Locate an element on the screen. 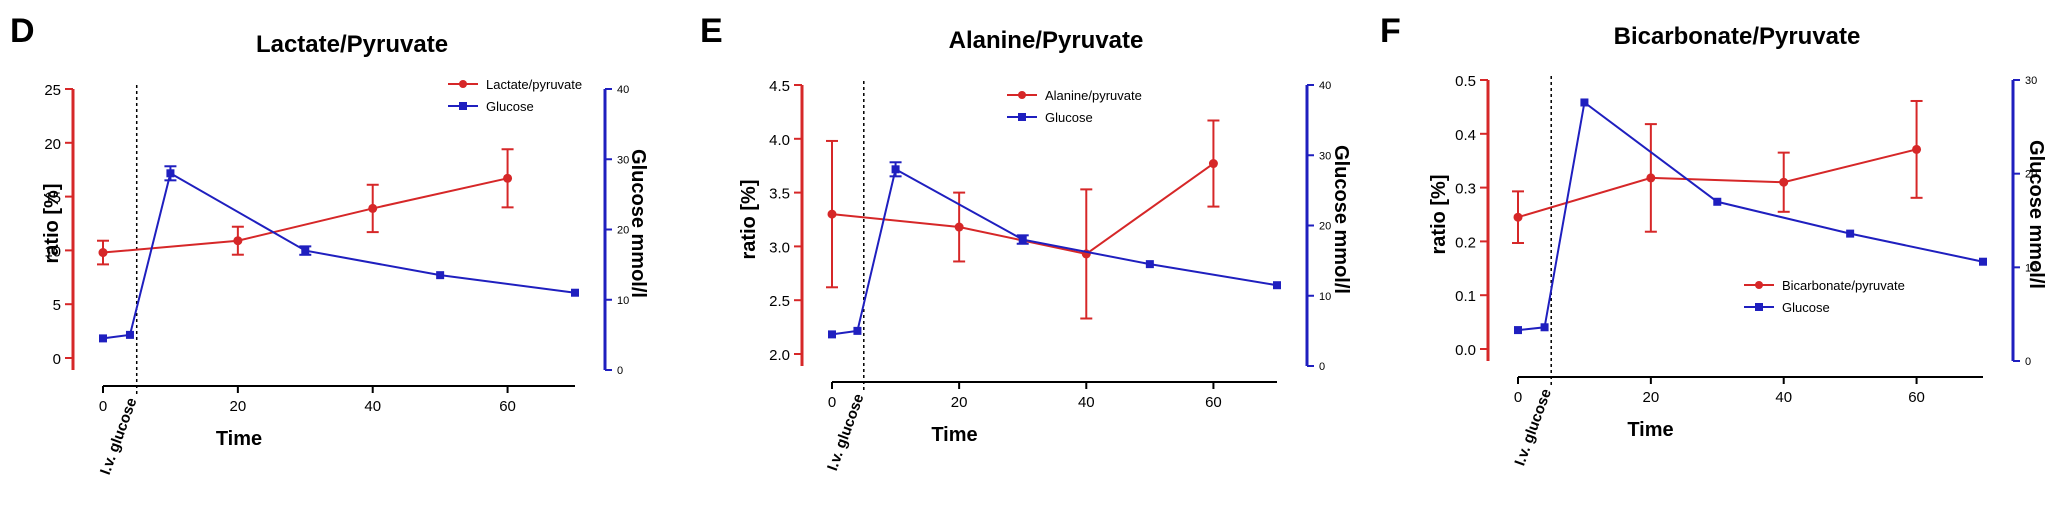 This screenshot has width=2048, height=507. panel-letter: D is located at coordinates (22, 31).